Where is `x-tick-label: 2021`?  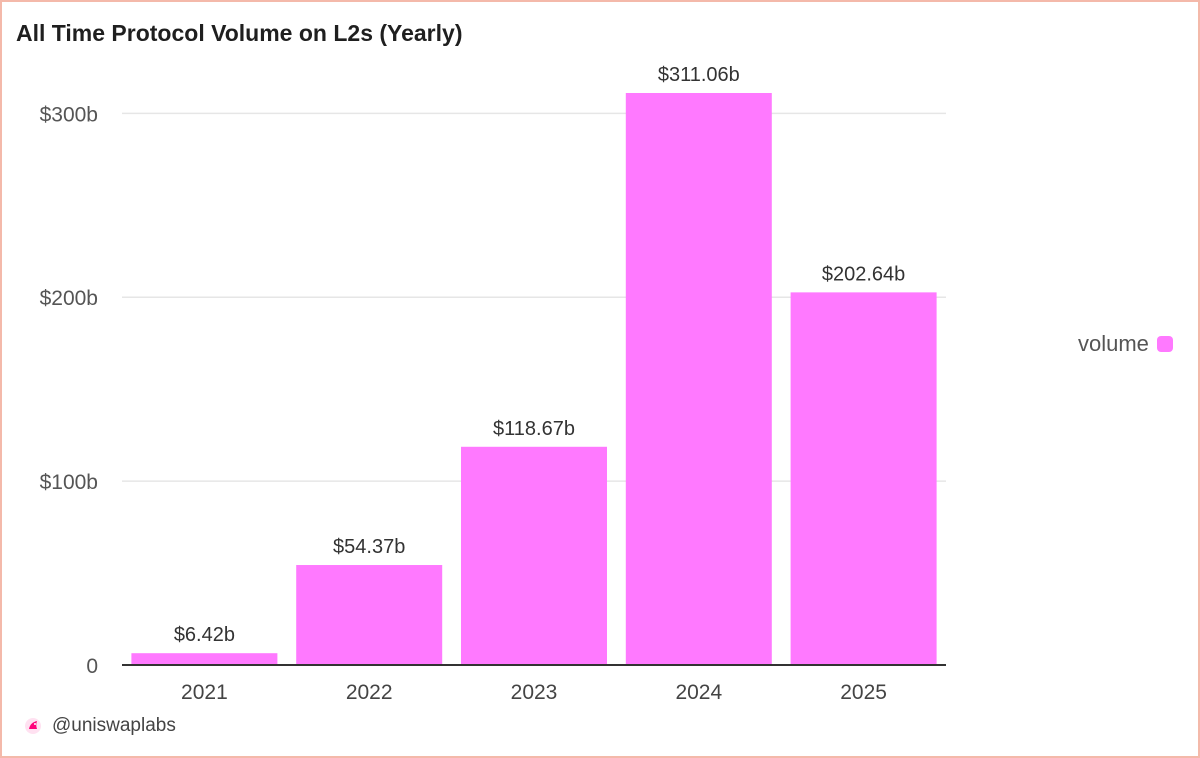
x-tick-label: 2021 is located at coordinates (204, 692).